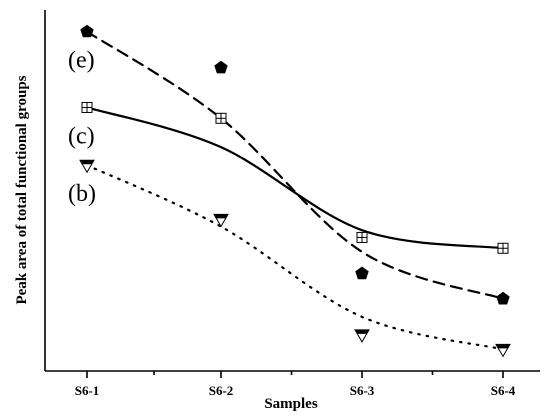  Describe the element at coordinates (81, 61) in the screenshot. I see `series-label: (e)` at that location.